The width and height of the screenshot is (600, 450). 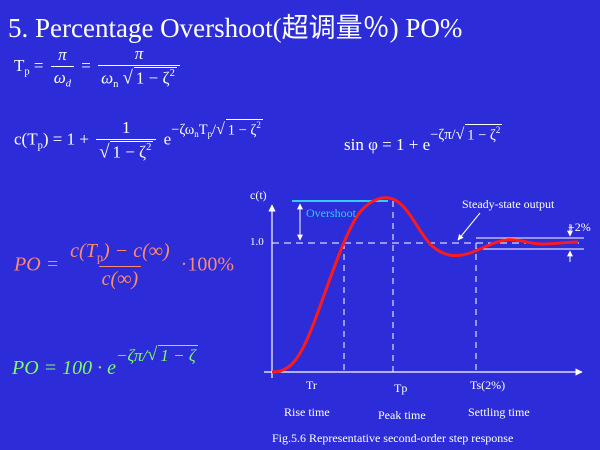 What do you see at coordinates (152, 78) in the screenshot?
I see `tp-frac2-rad: 1 − ζ` at bounding box center [152, 78].